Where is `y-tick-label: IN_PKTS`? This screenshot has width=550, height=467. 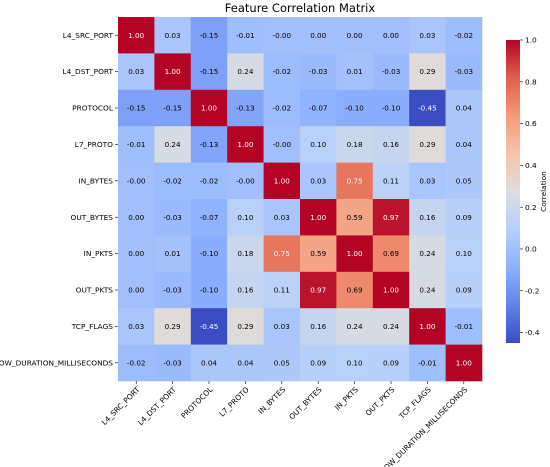
y-tick-label: IN_PKTS is located at coordinates (99, 253).